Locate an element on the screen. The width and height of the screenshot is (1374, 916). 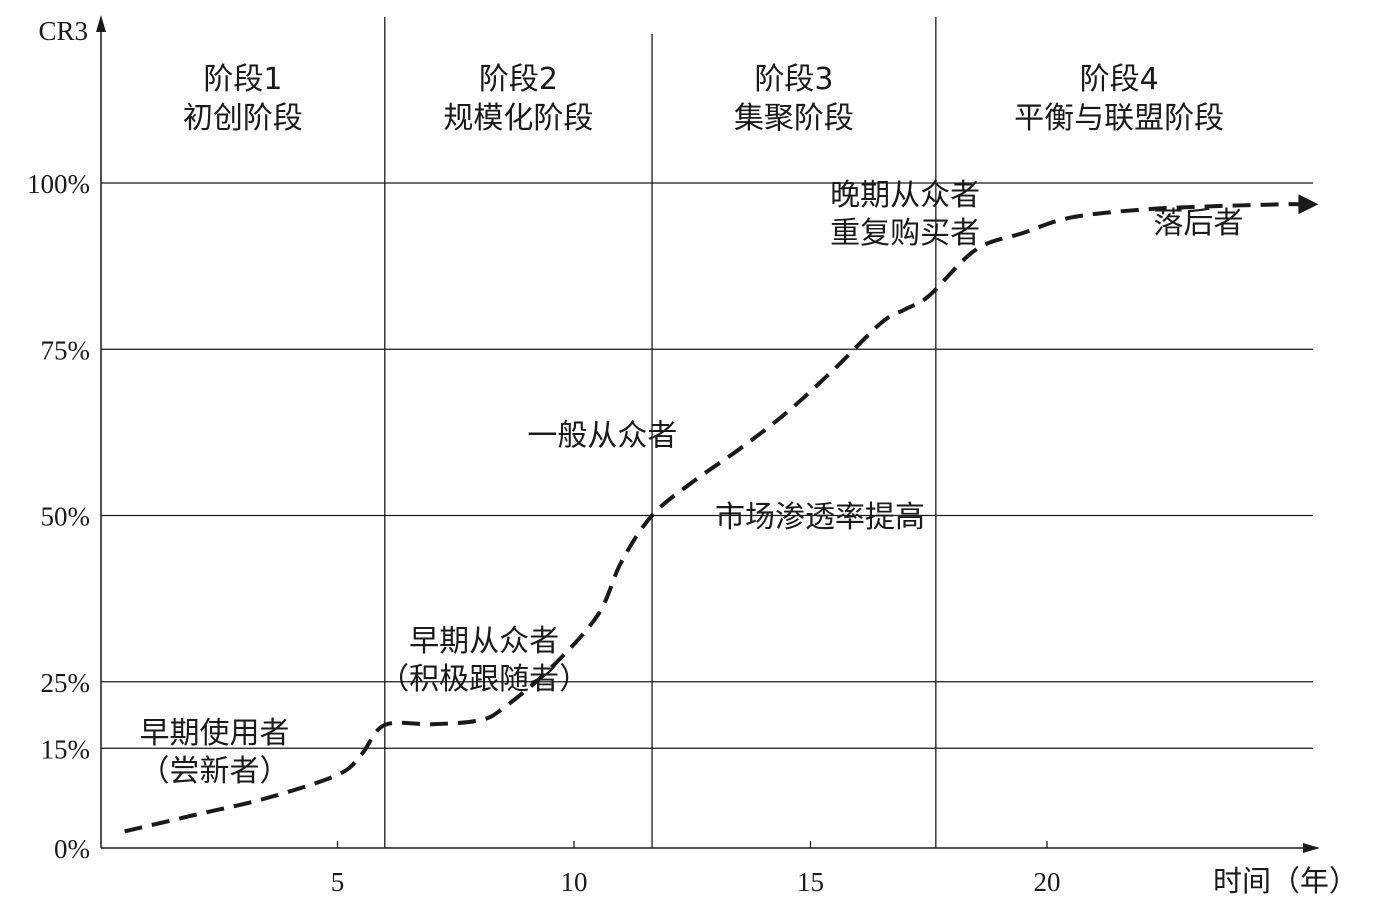
y-axis-arrow is located at coordinates (101, 23).